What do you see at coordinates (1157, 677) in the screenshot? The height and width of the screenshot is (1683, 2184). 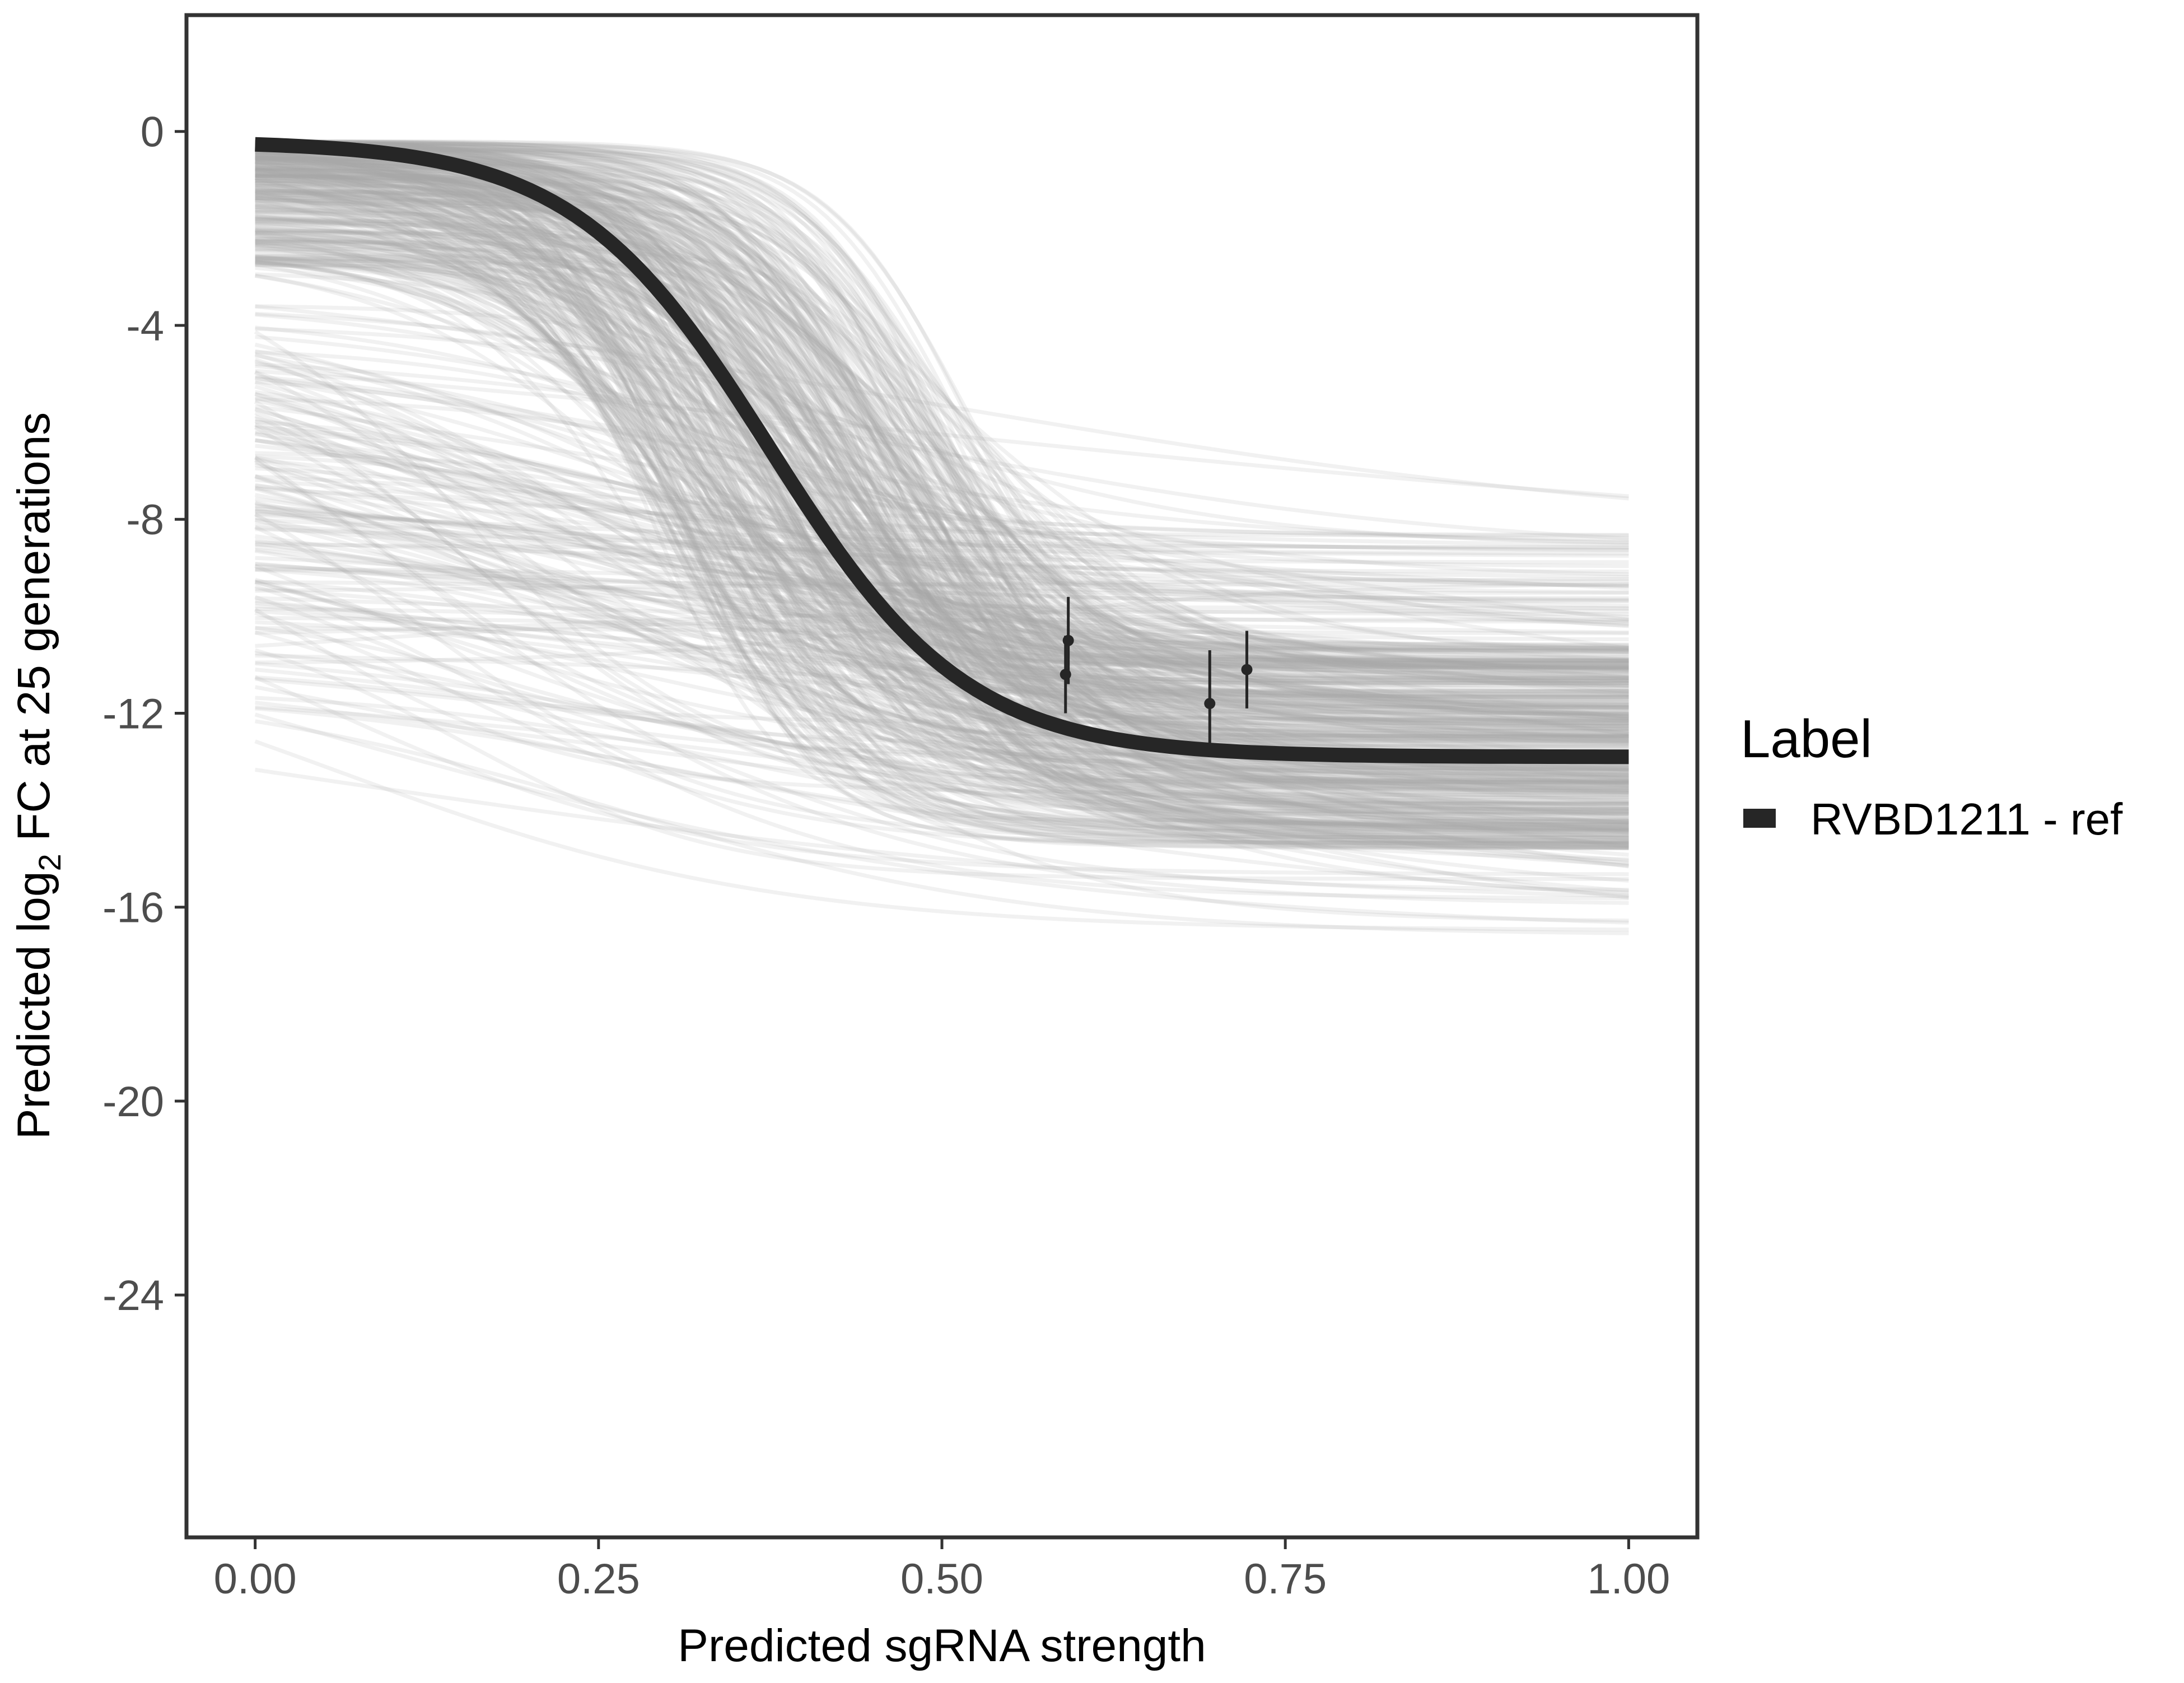 I see `observations-layer` at bounding box center [1157, 677].